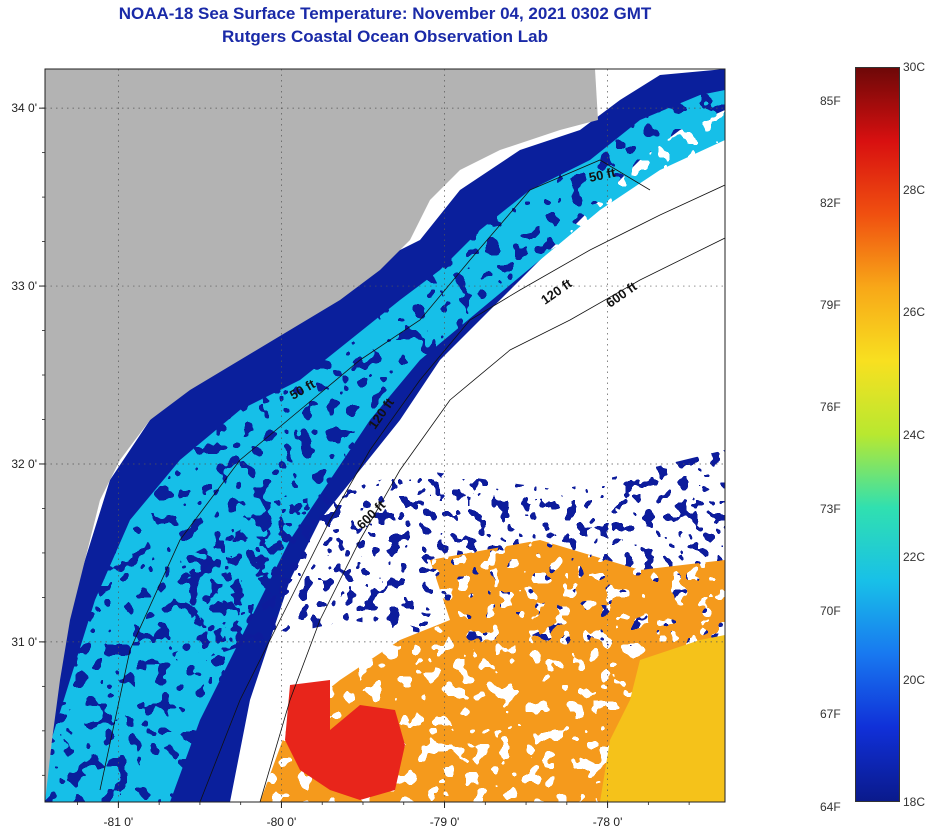 The height and width of the screenshot is (832, 936). What do you see at coordinates (24, 464) in the screenshot?
I see `lat-tick-label-2: 32 0'` at bounding box center [24, 464].